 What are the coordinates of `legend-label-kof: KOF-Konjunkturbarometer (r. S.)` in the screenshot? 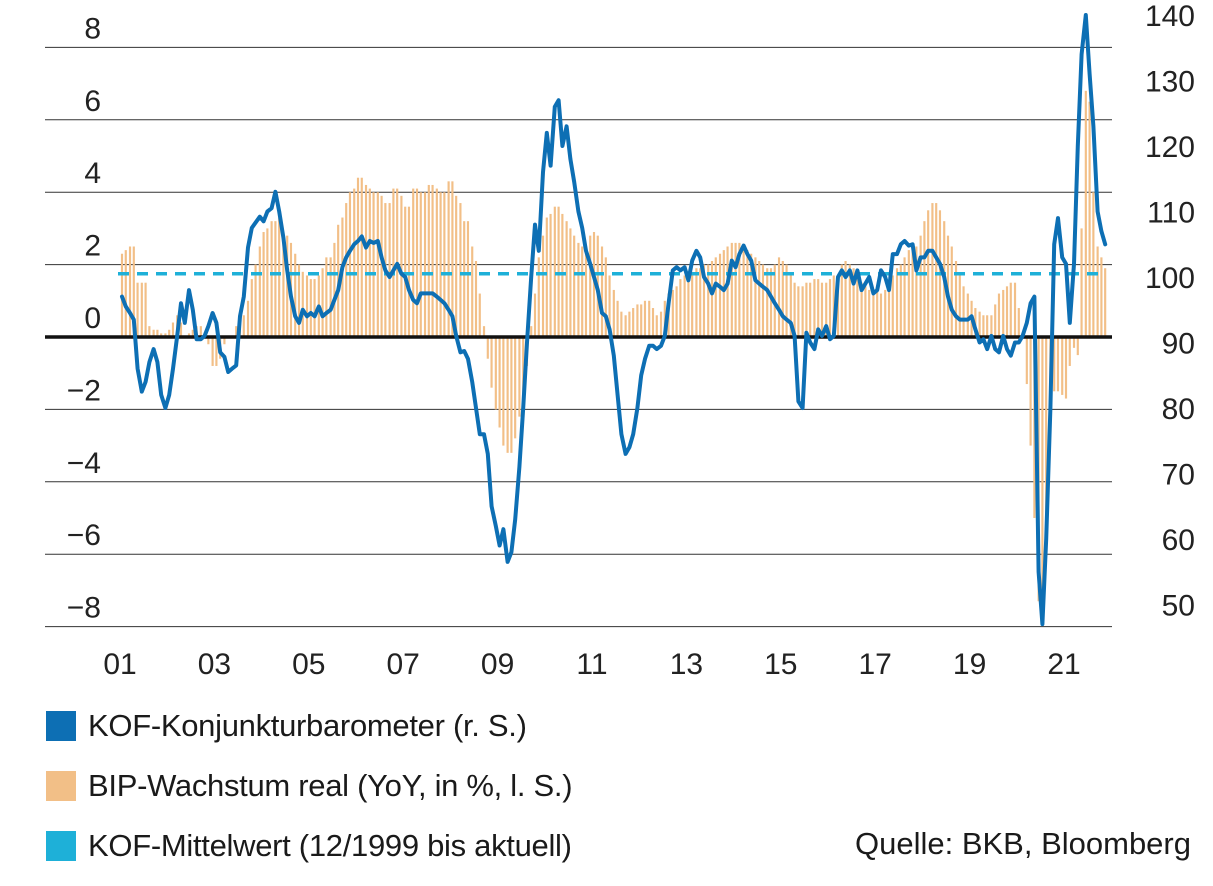 It's located at (307, 725).